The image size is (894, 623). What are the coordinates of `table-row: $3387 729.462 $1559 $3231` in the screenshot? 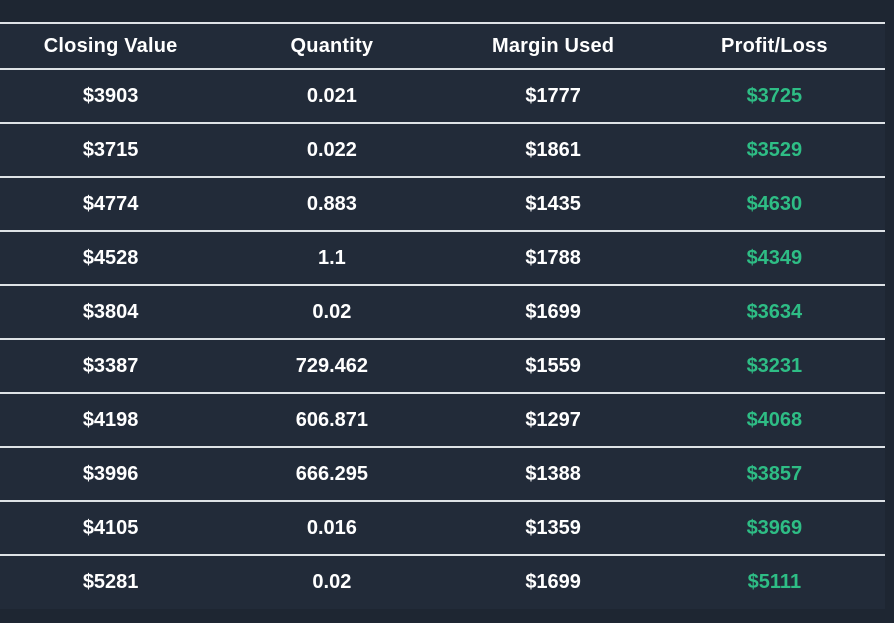 It's located at (442, 366).